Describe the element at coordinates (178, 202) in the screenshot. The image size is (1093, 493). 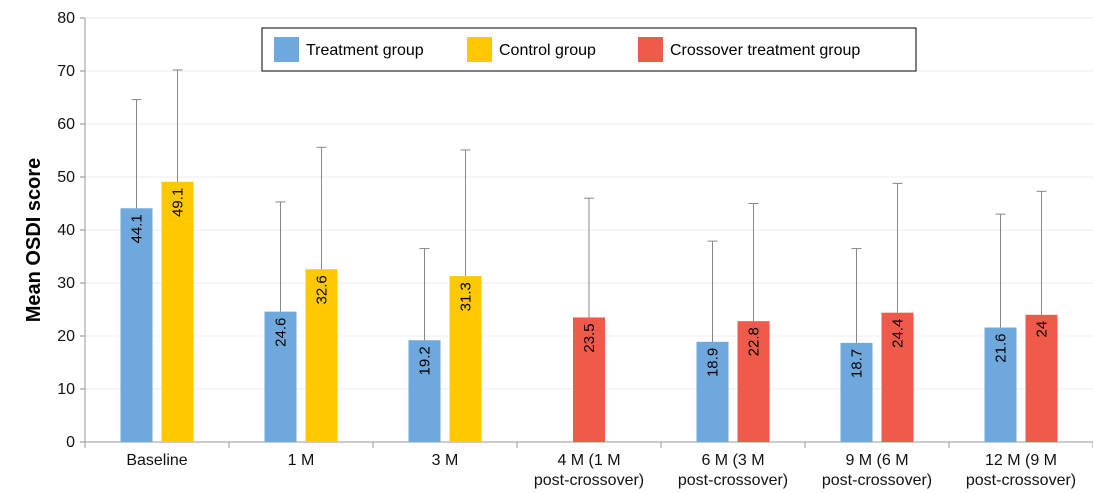
I see `data-label: 49.1` at that location.